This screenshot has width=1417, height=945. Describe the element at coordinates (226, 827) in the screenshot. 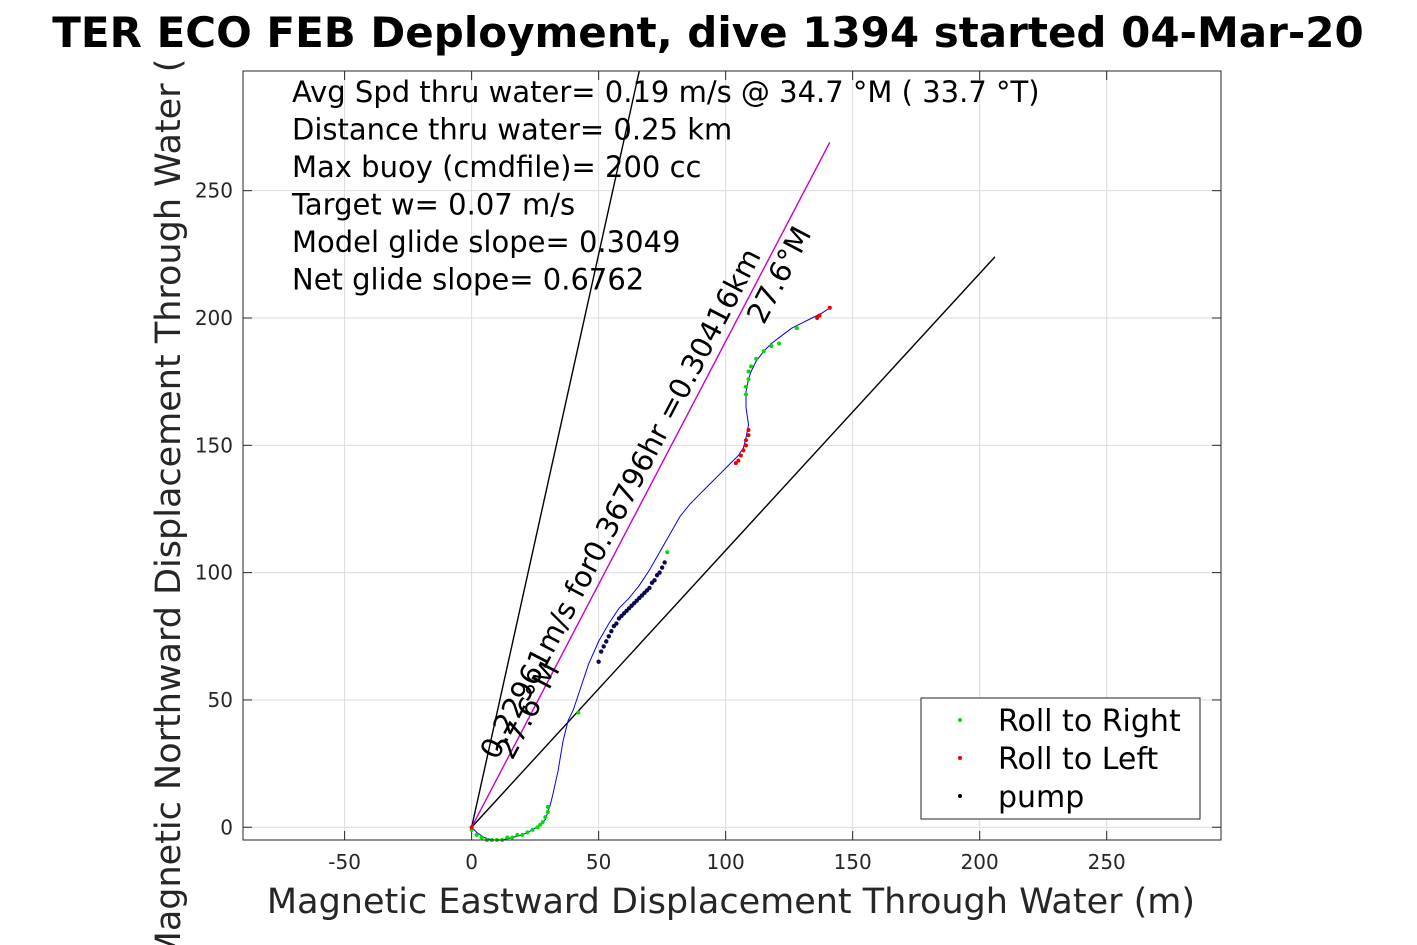

I see `y-tick-label: 0` at that location.